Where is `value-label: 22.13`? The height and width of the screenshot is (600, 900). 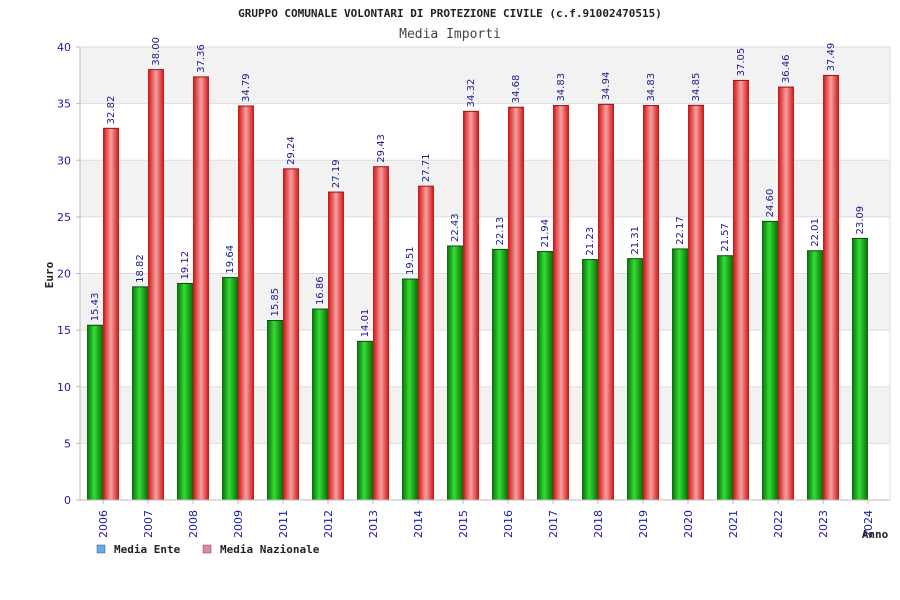 value-label: 22.13 is located at coordinates (500, 231).